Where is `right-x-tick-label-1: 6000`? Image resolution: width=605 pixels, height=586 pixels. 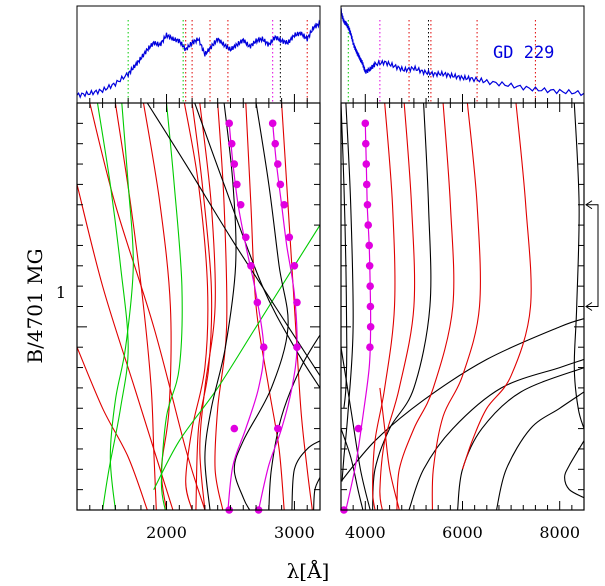 right-x-tick-label-1: 6000 is located at coordinates (462, 532).